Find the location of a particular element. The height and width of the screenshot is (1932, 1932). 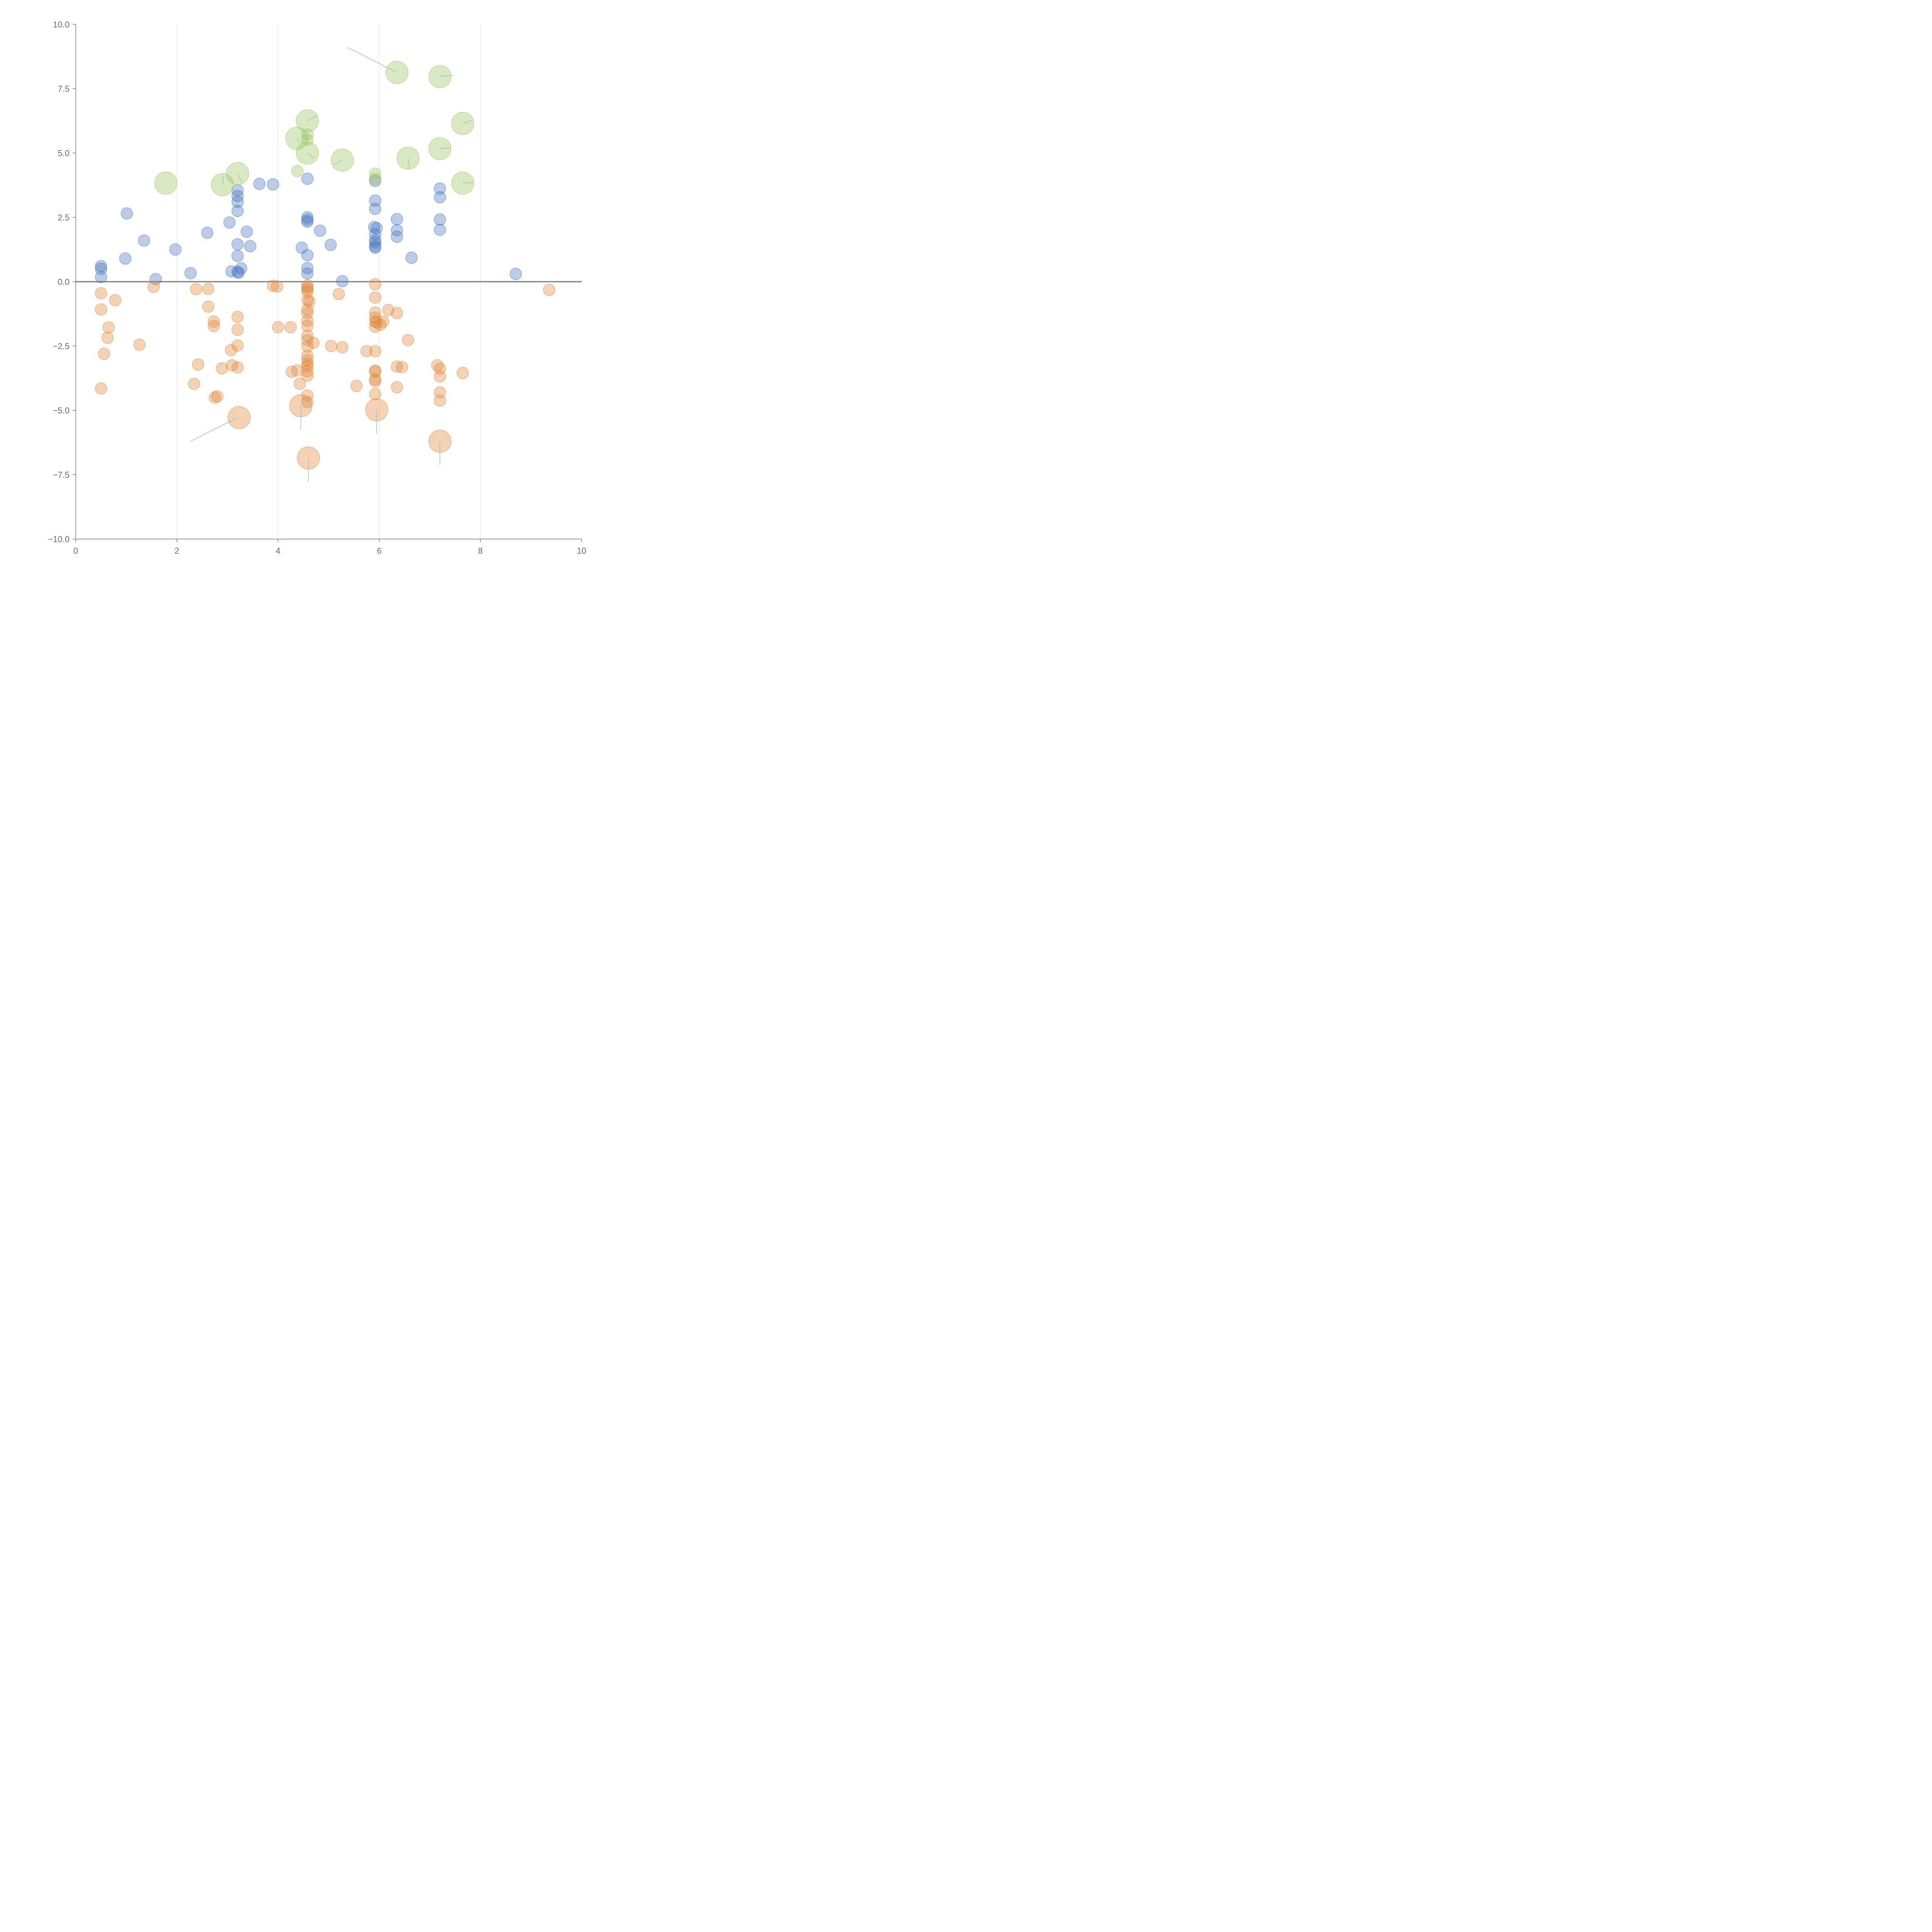

y-tick-label: 5.0 is located at coordinates (64, 153).